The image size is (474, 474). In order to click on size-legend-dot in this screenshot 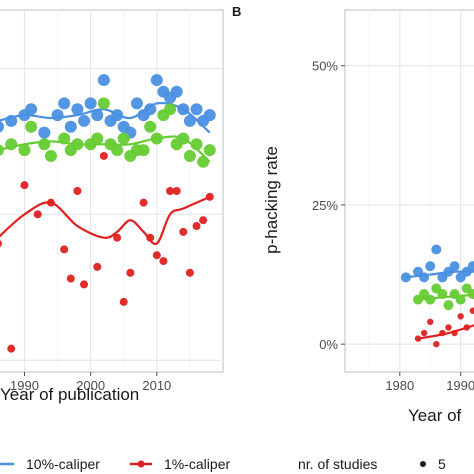, I will do `click(423, 464)`.